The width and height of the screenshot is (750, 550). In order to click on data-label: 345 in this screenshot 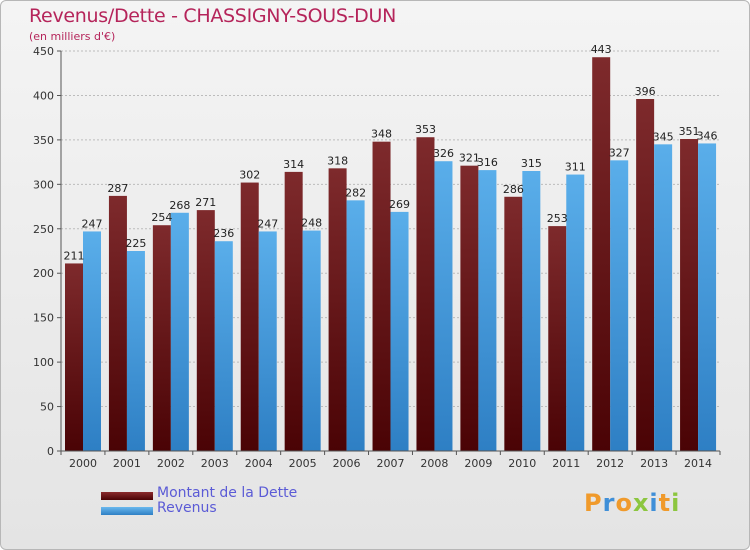, I will do `click(663, 136)`.